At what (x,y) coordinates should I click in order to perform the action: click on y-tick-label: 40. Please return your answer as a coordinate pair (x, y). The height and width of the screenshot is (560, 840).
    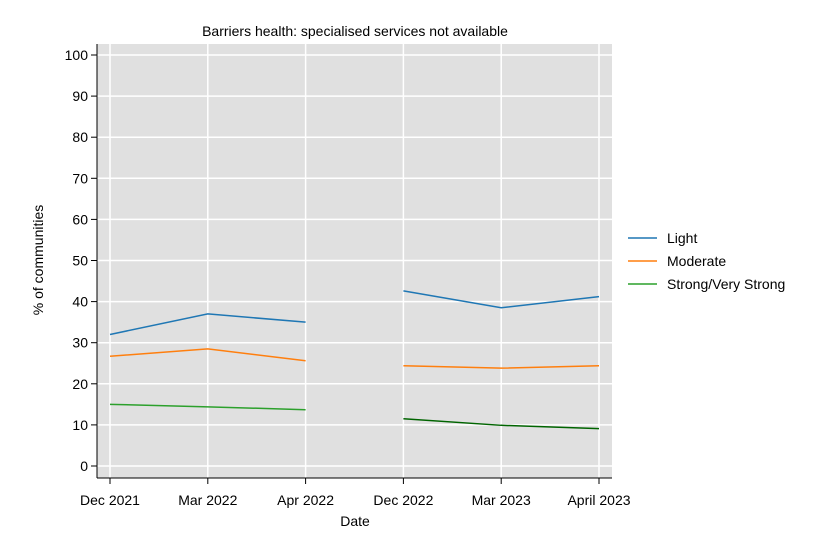
    Looking at the image, I should click on (80, 302).